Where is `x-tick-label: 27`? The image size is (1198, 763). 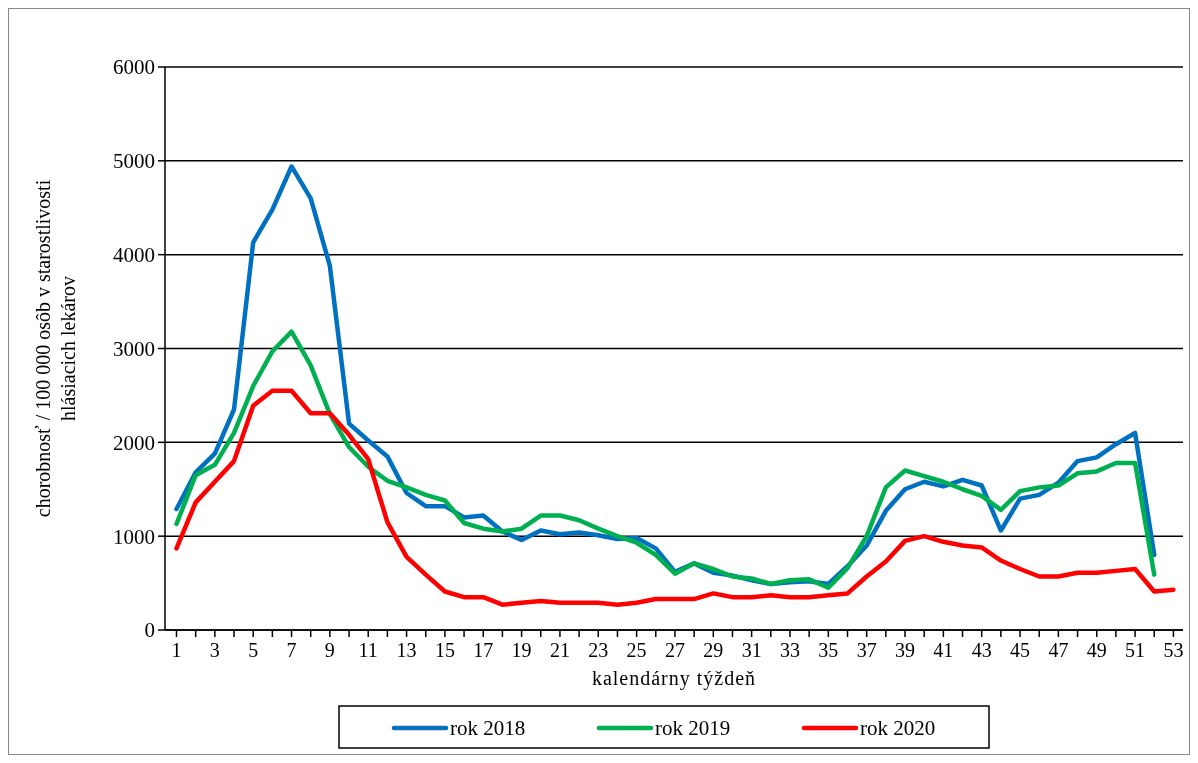
x-tick-label: 27 is located at coordinates (674, 650).